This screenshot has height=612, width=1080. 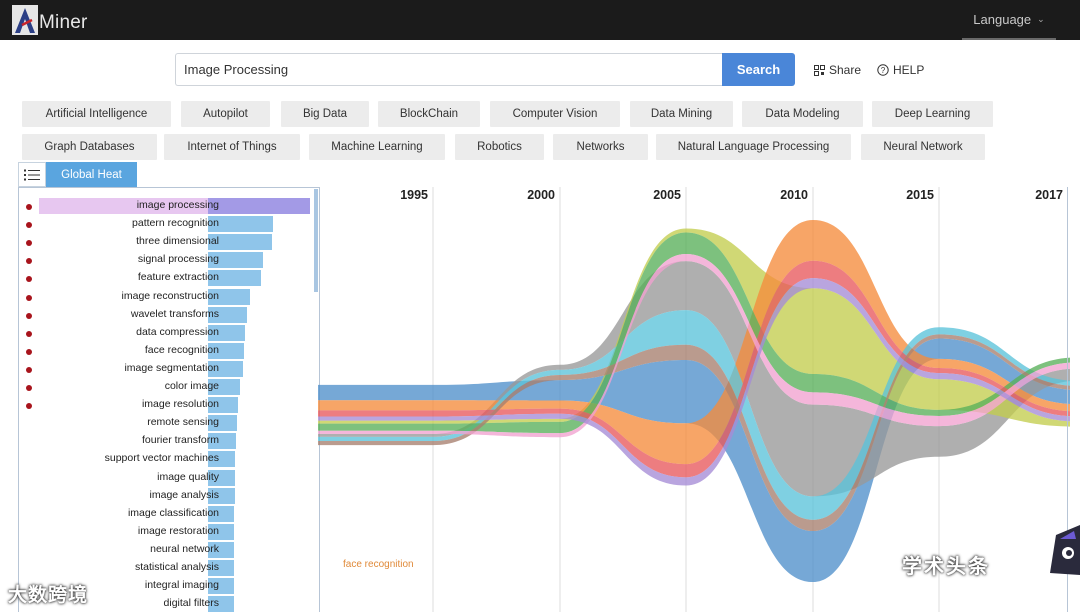 I want to click on keyword-row: remote sensing, so click(x=169, y=423).